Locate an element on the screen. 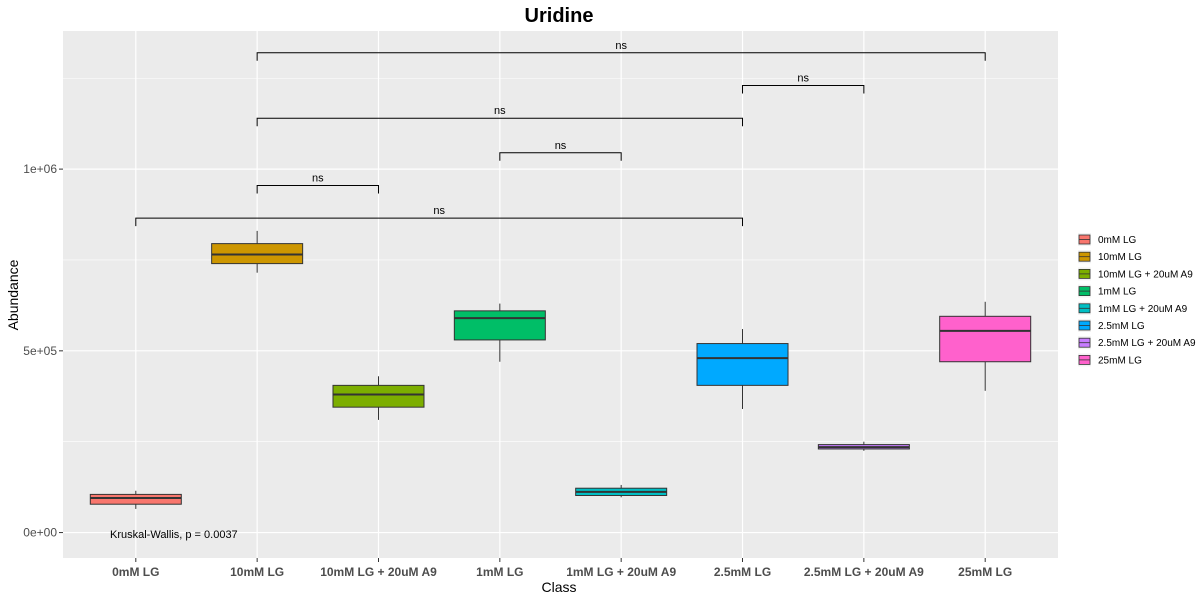 This screenshot has height=600, width=1200. legend-label: 1mM LG + 20uM A9 is located at coordinates (1143, 309).